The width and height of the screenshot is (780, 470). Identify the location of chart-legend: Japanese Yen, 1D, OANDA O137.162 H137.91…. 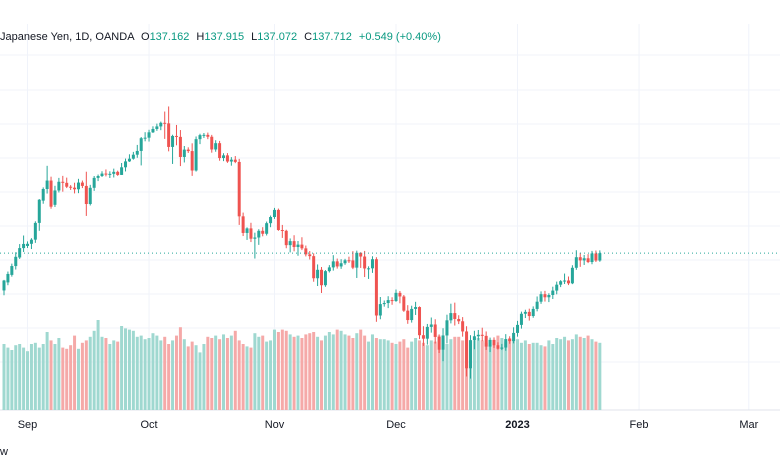
(220, 37).